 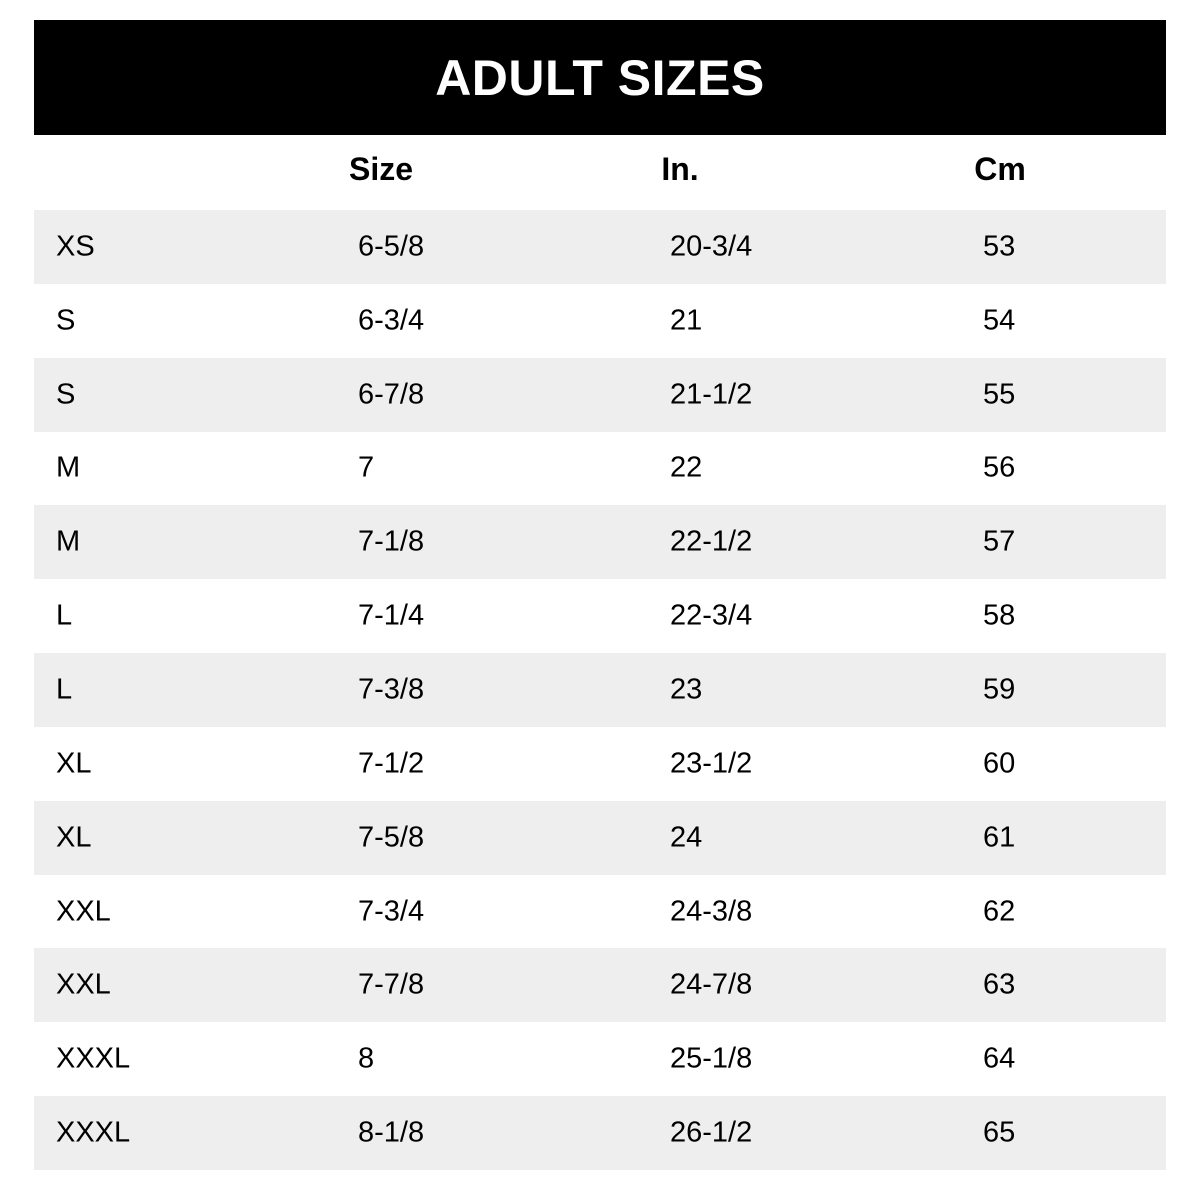 I want to click on hat-size-cell: 6-3/4, so click(x=391, y=320).